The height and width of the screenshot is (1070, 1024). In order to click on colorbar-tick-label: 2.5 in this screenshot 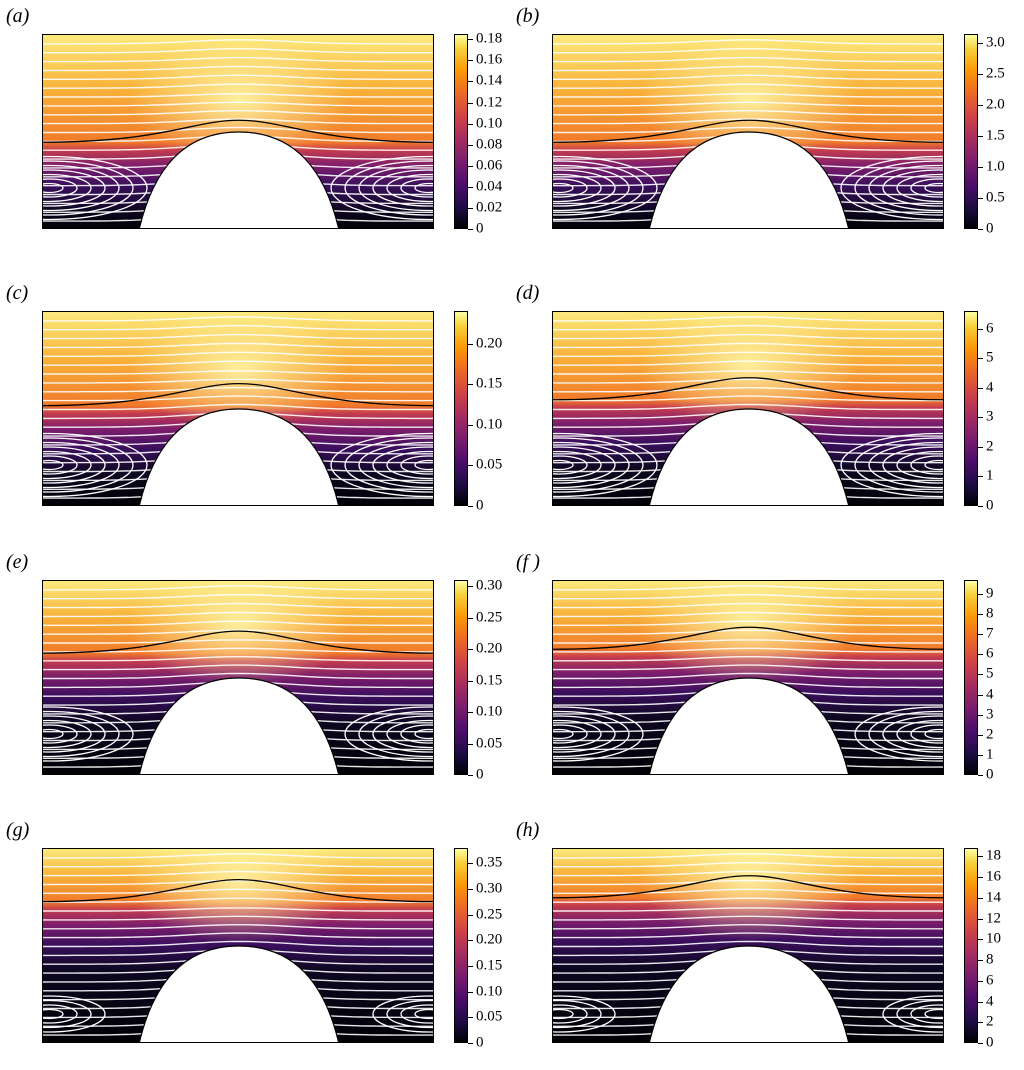, I will do `click(995, 73)`.